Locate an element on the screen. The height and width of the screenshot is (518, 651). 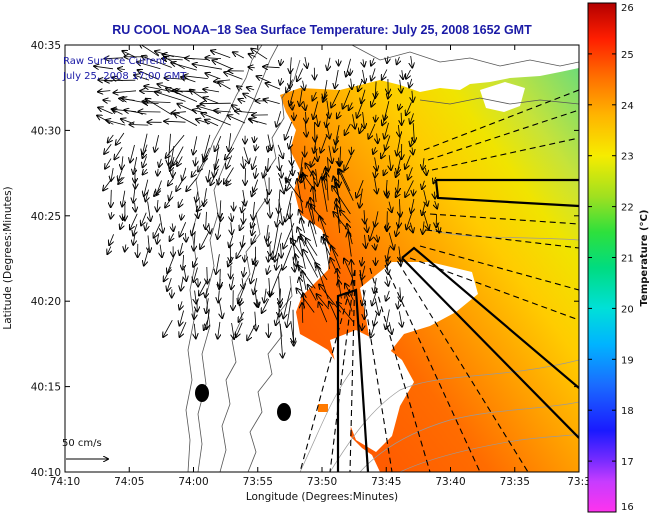
colorbar-gradient is located at coordinates (602, 257).